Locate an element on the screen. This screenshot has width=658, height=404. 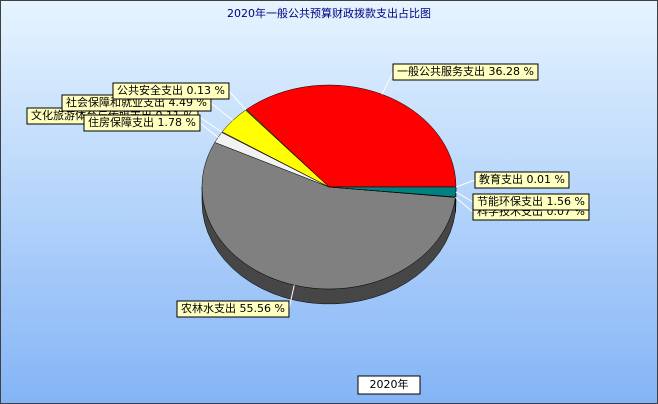
label-text: 节能环保支出 1.56 % is located at coordinates (531, 201).